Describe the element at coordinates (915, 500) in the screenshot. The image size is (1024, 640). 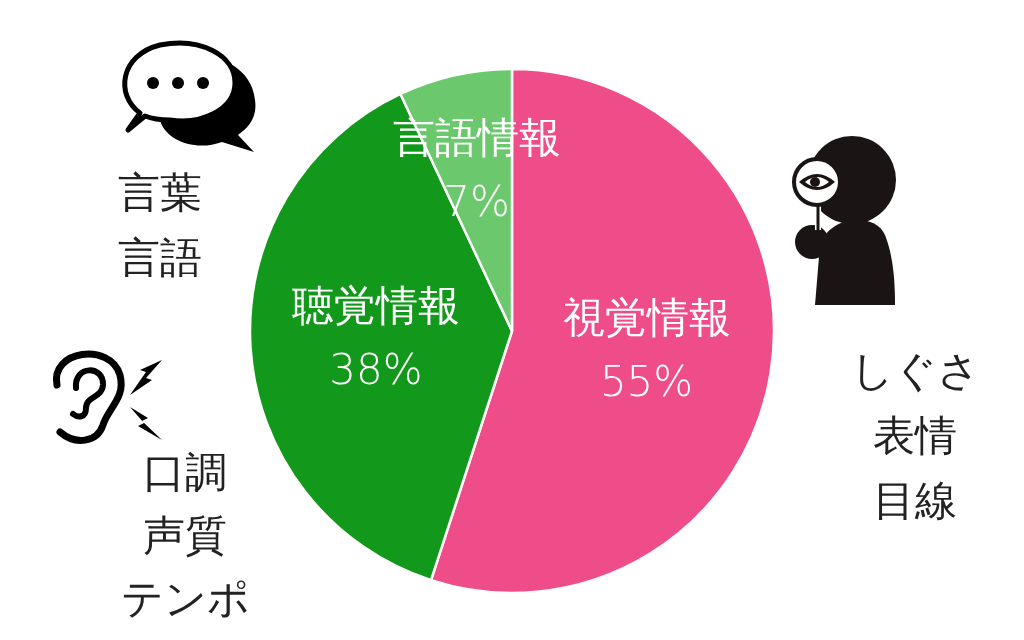
I see `annotation: 目線` at that location.